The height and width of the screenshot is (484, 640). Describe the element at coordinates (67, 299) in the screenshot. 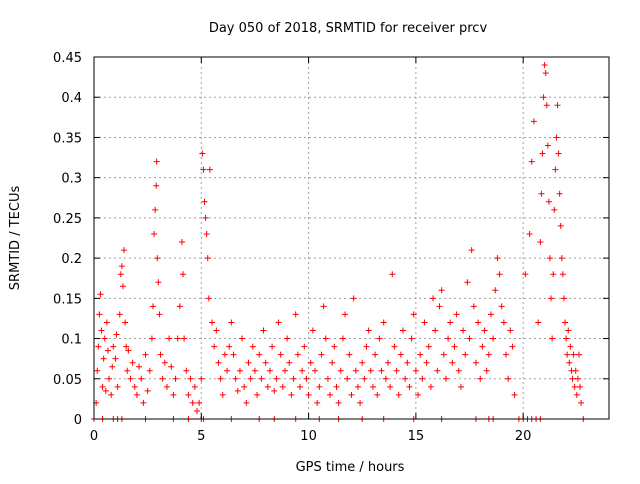

I see `y-tick-label: 0.15` at that location.